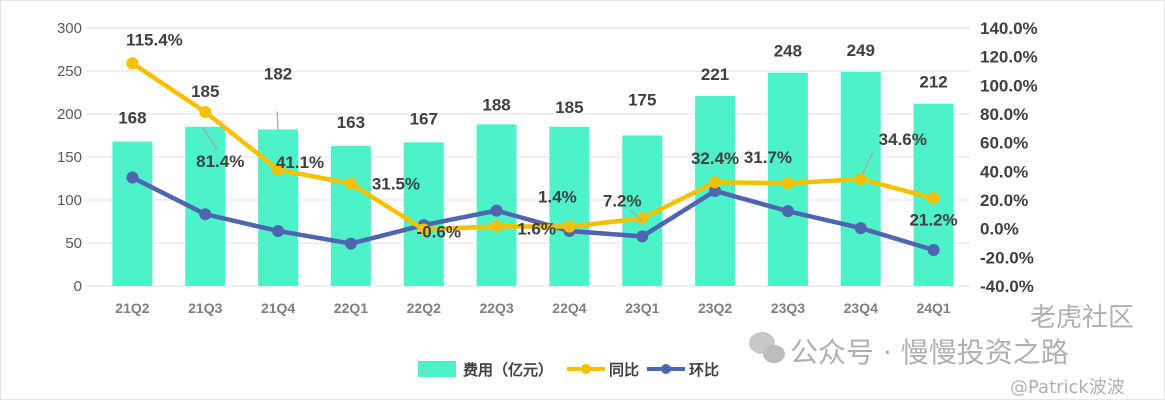 The height and width of the screenshot is (400, 1165). What do you see at coordinates (154, 39) in the screenshot?
I see `yoy-data-label: 115.4%` at bounding box center [154, 39].